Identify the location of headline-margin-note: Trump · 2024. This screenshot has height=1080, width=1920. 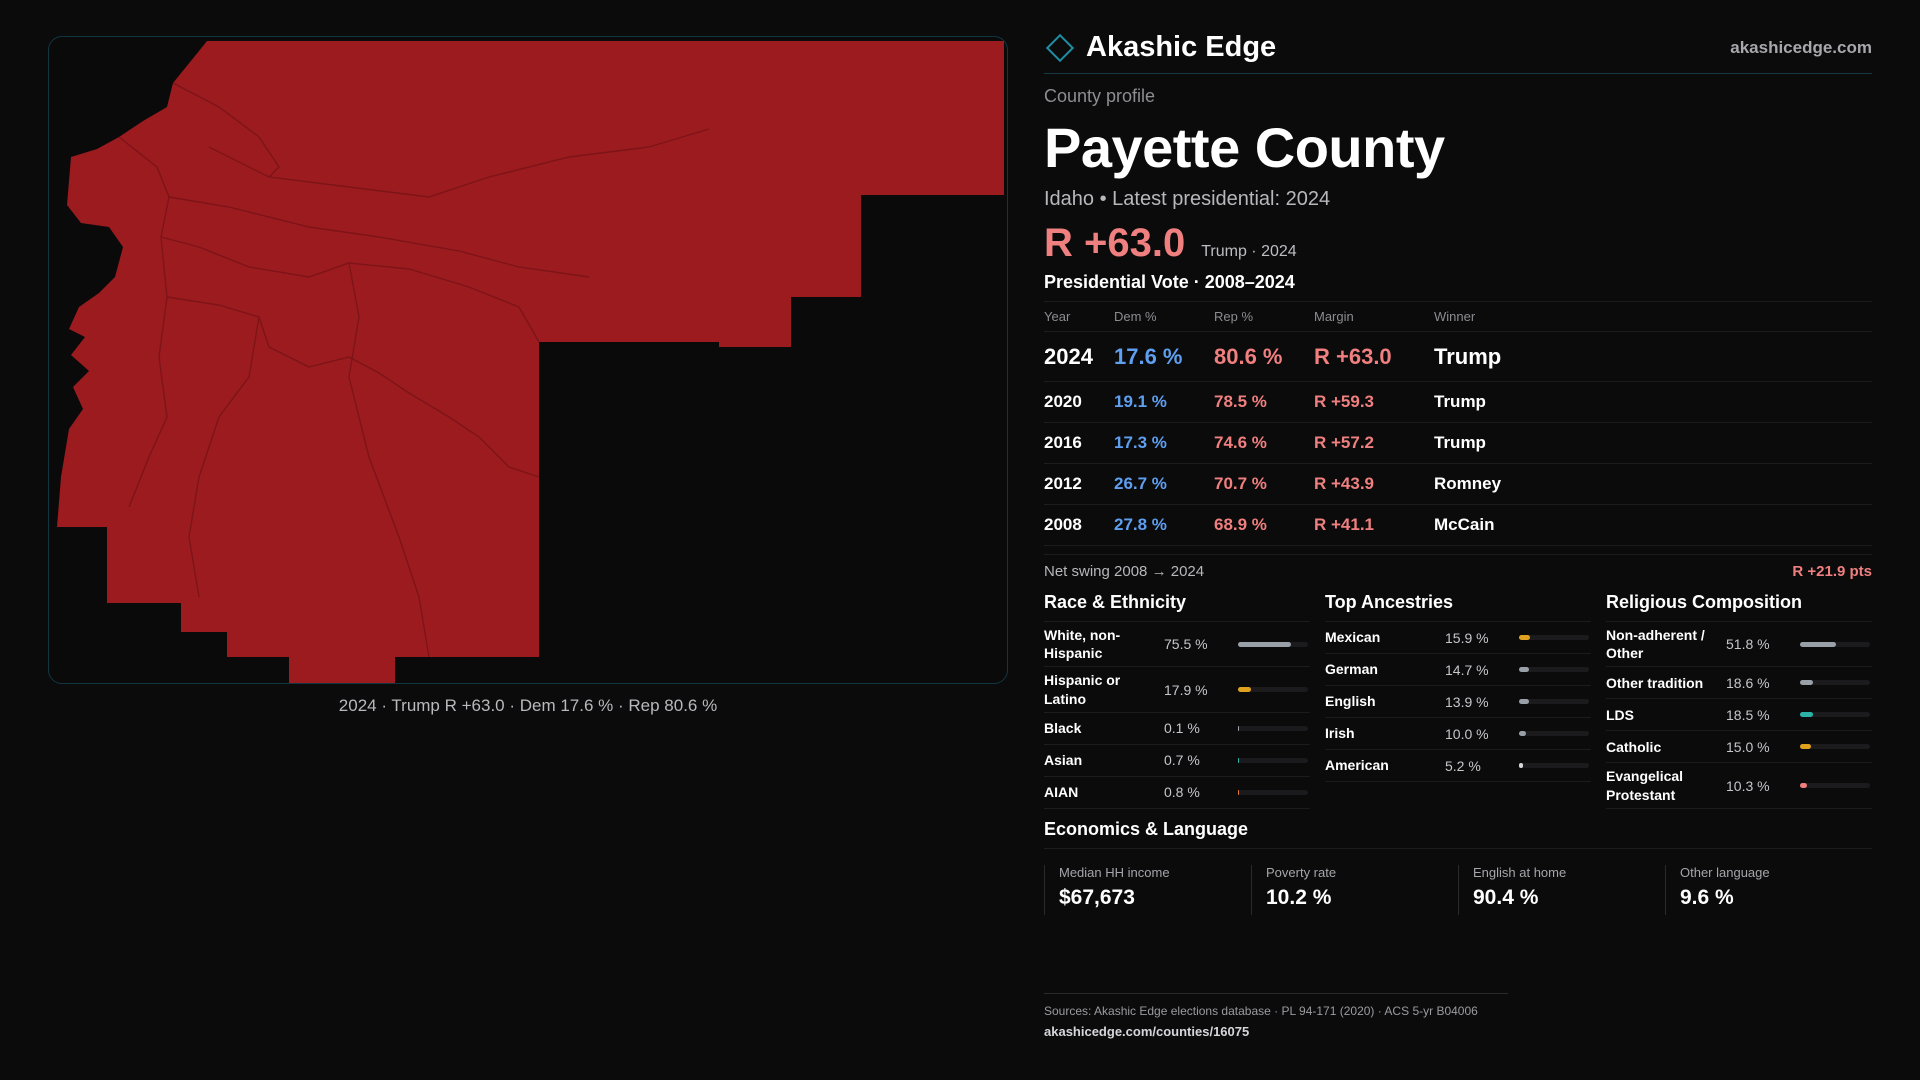
(1249, 251).